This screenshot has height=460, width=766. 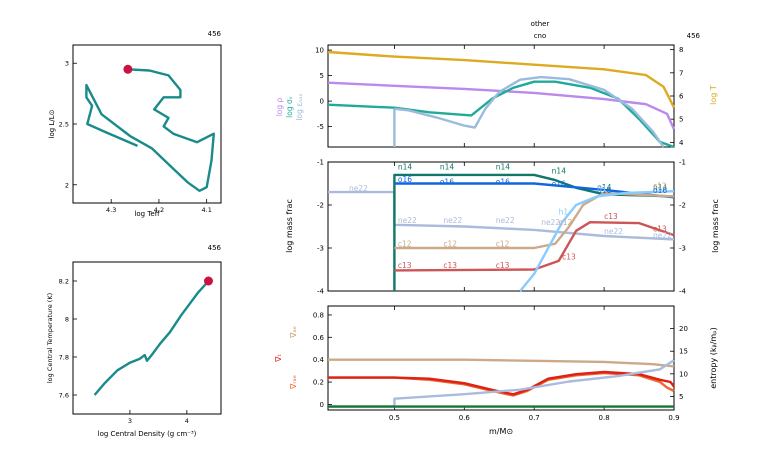 What do you see at coordinates (320, 163) in the screenshot?
I see `panel2-left-ytick-label: -1` at bounding box center [320, 163].